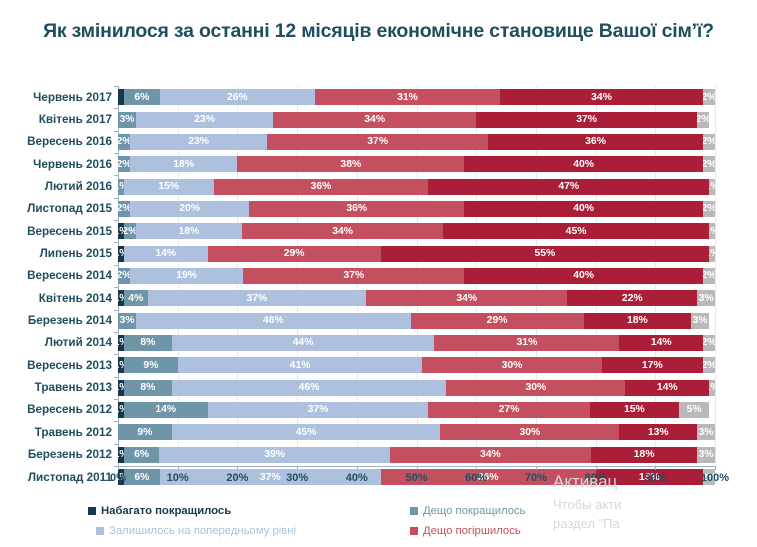 This screenshot has height=547, width=757. What do you see at coordinates (509, 409) in the screenshot?
I see `bar-segment: 27%` at bounding box center [509, 409].